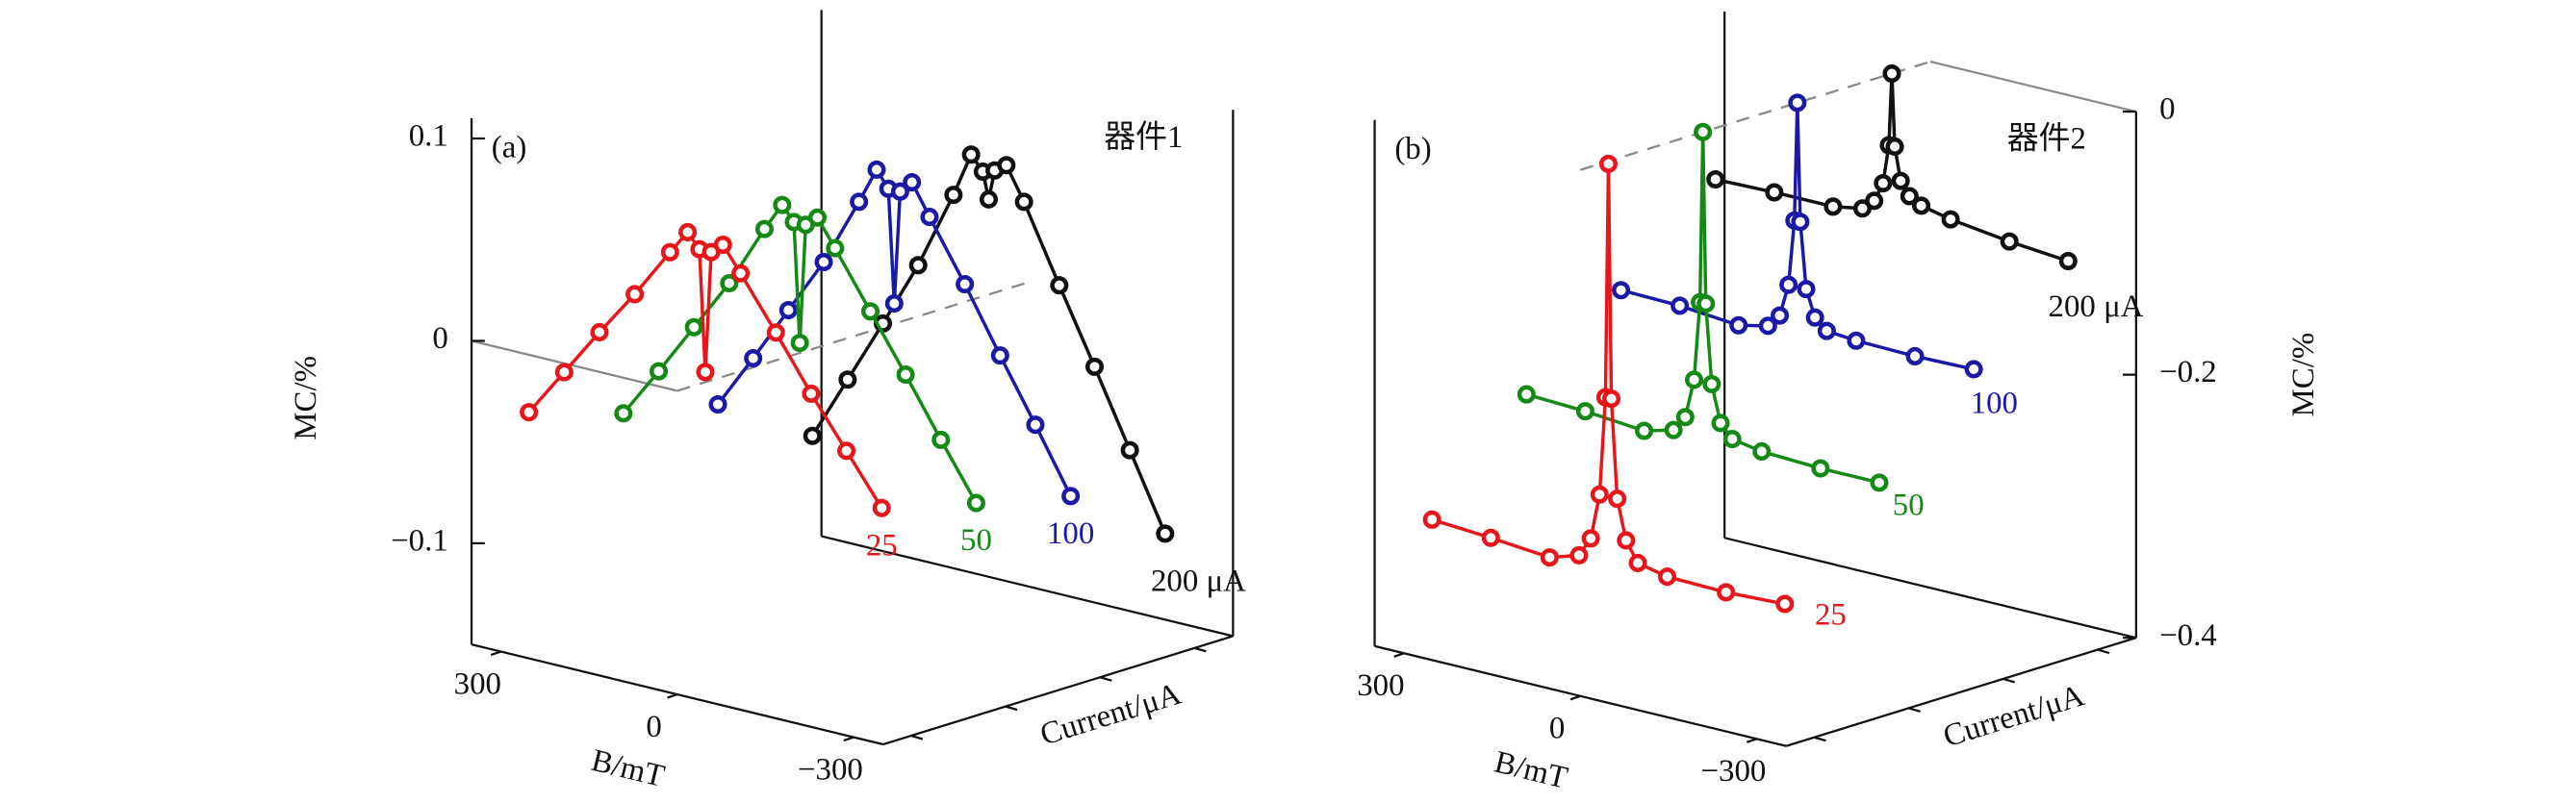 This screenshot has width=2576, height=803. I want to click on zero-line, so click(574, 365).